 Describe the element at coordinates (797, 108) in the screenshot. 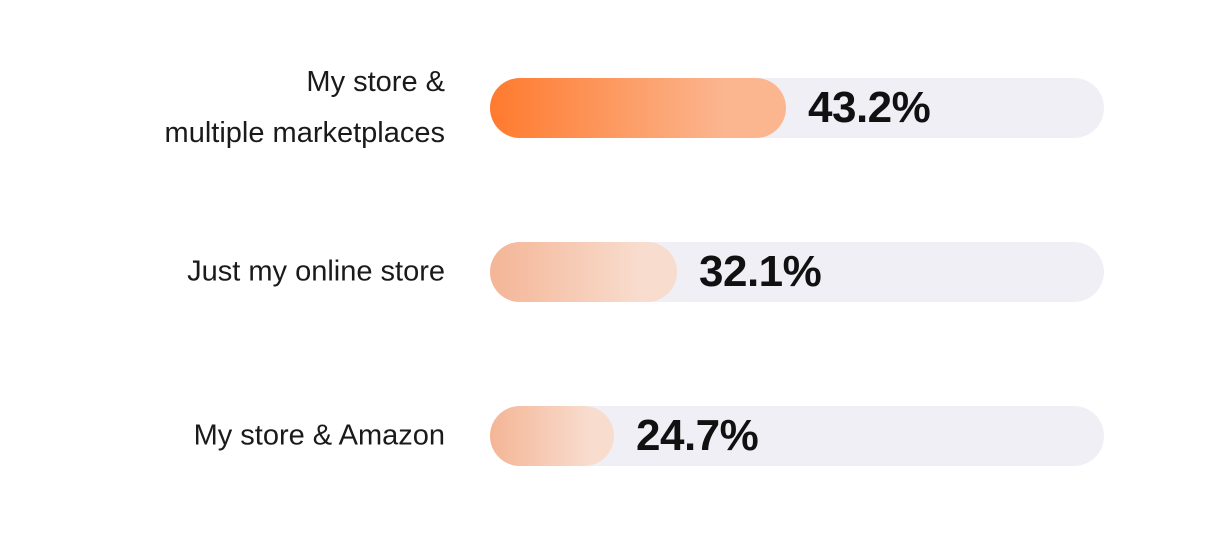

I see `bar-track: 43.2%` at that location.